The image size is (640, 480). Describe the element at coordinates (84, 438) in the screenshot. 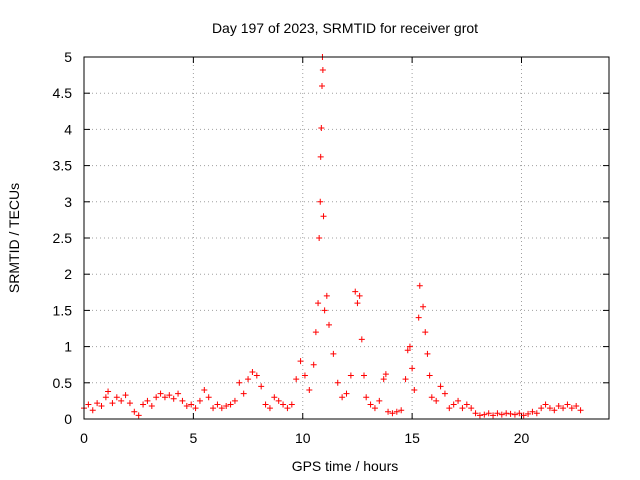

I see `x-tick-label: 0` at that location.